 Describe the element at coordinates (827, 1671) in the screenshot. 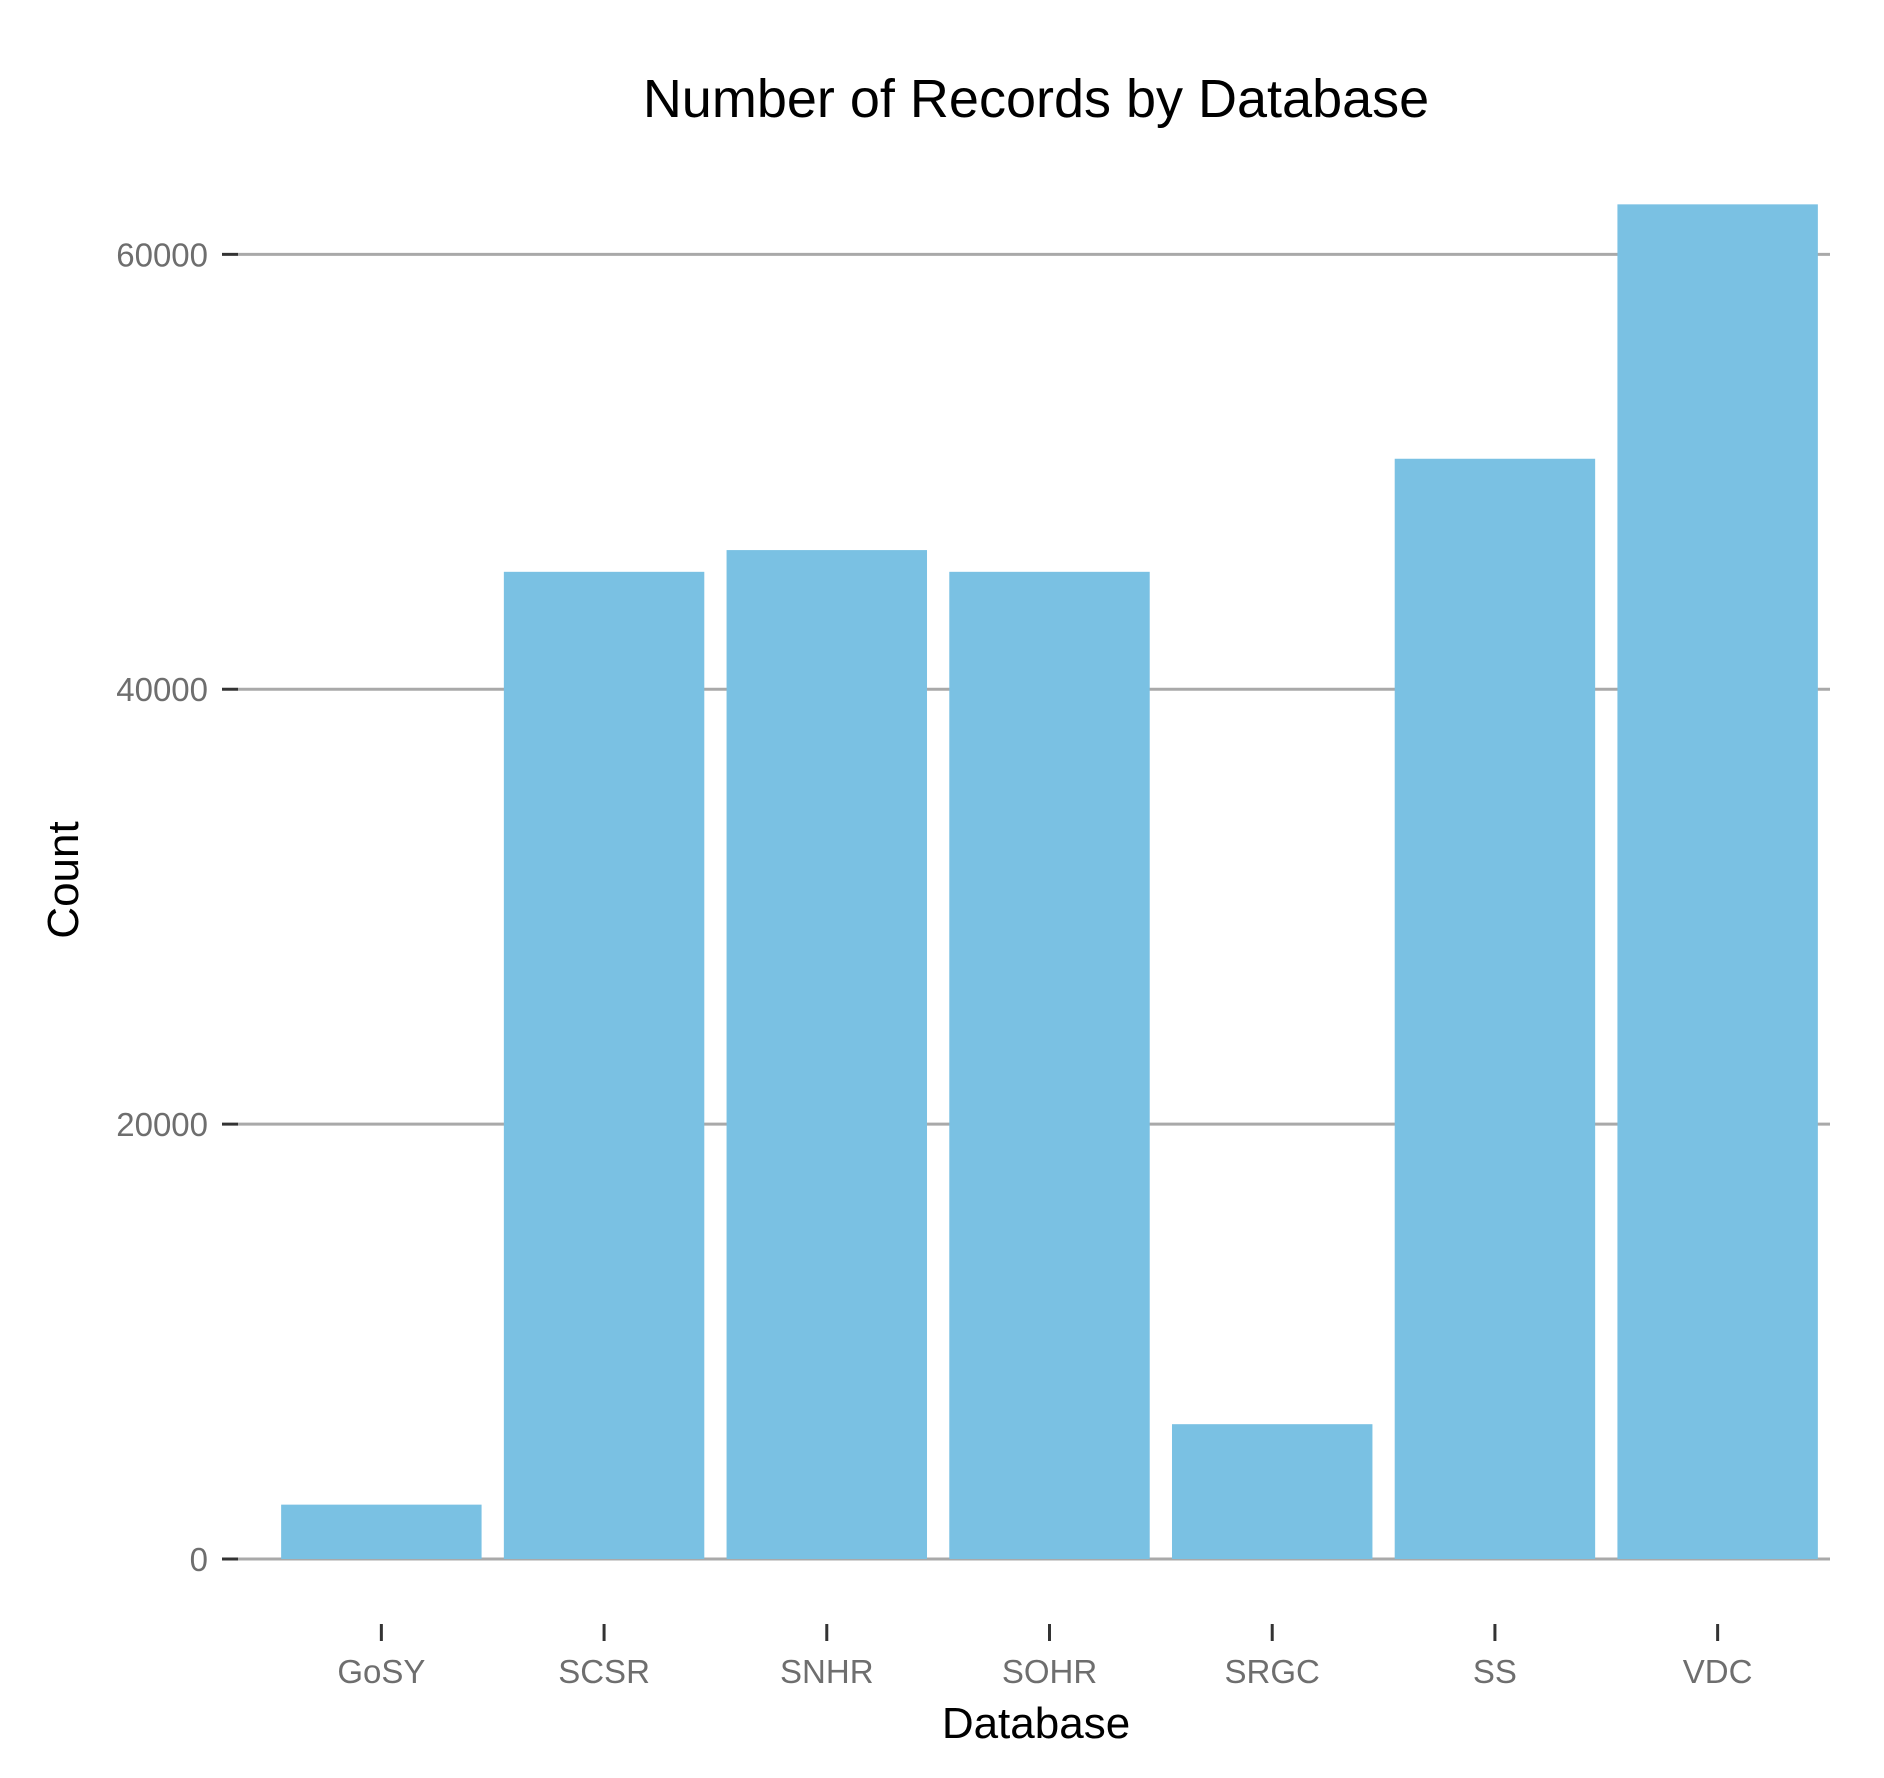

I see `x-tick-label: SNHR` at that location.